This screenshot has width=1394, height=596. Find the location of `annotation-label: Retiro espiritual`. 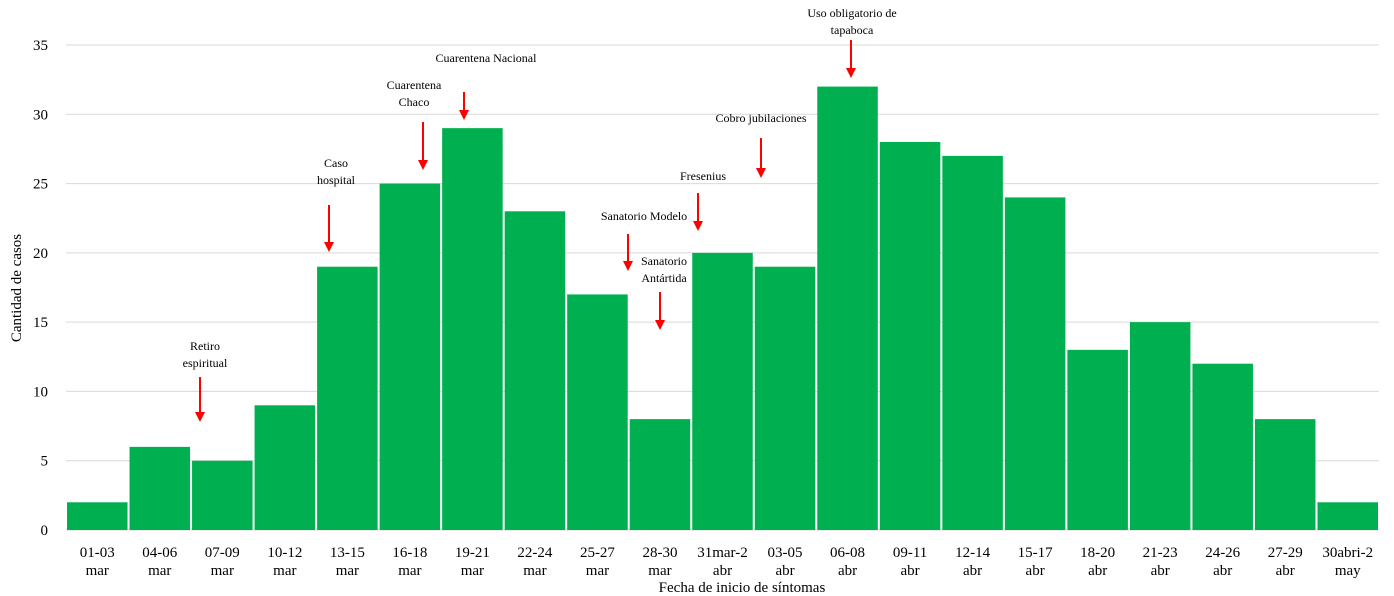

annotation-label: Retiro espiritual is located at coordinates (205, 354).